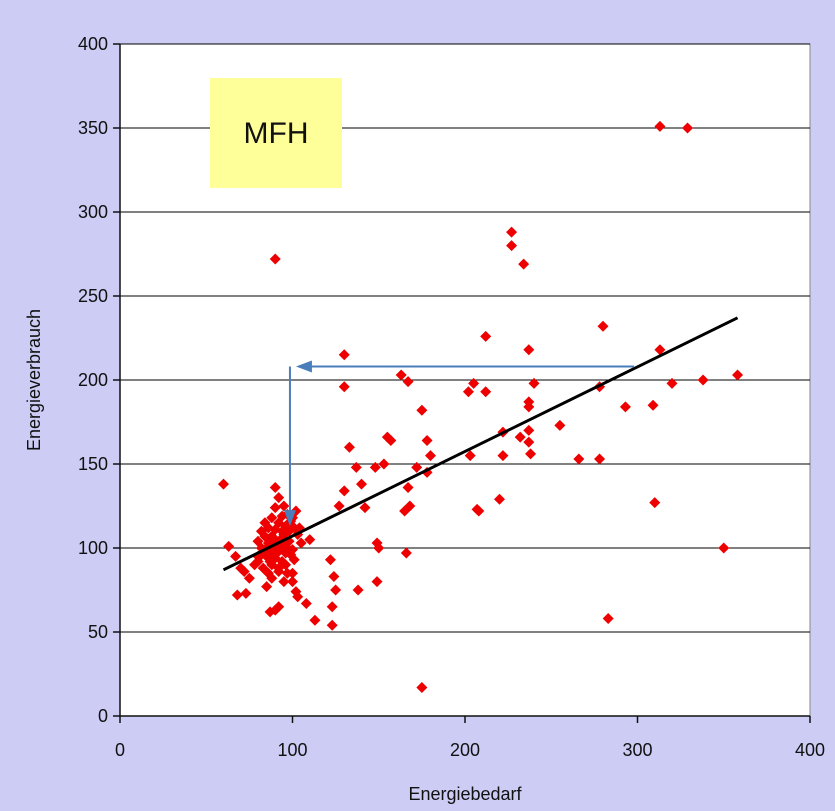 Image resolution: width=835 pixels, height=811 pixels. What do you see at coordinates (459, 443) in the screenshot?
I see `arrow-annotation` at bounding box center [459, 443].